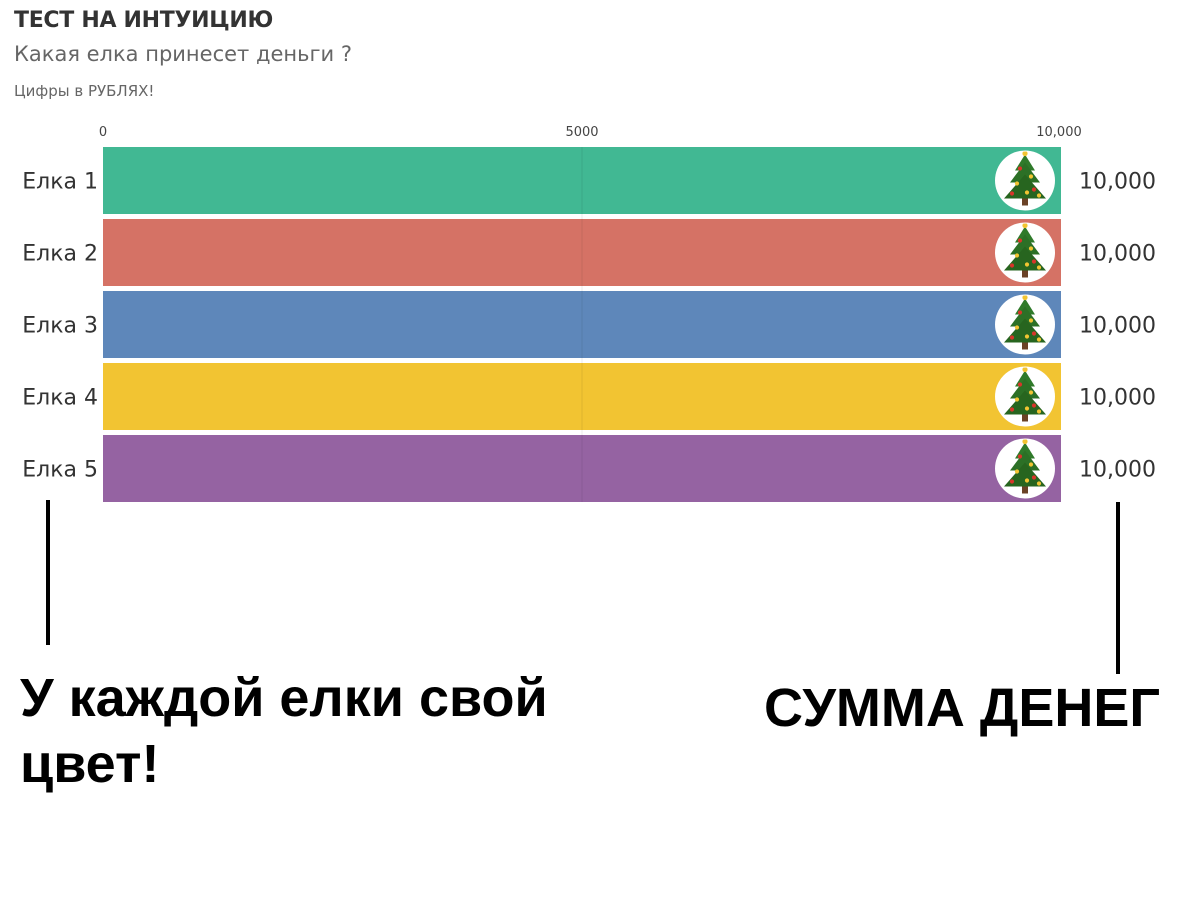  I want to click on x-tick-label: 10,000, so click(1059, 132).